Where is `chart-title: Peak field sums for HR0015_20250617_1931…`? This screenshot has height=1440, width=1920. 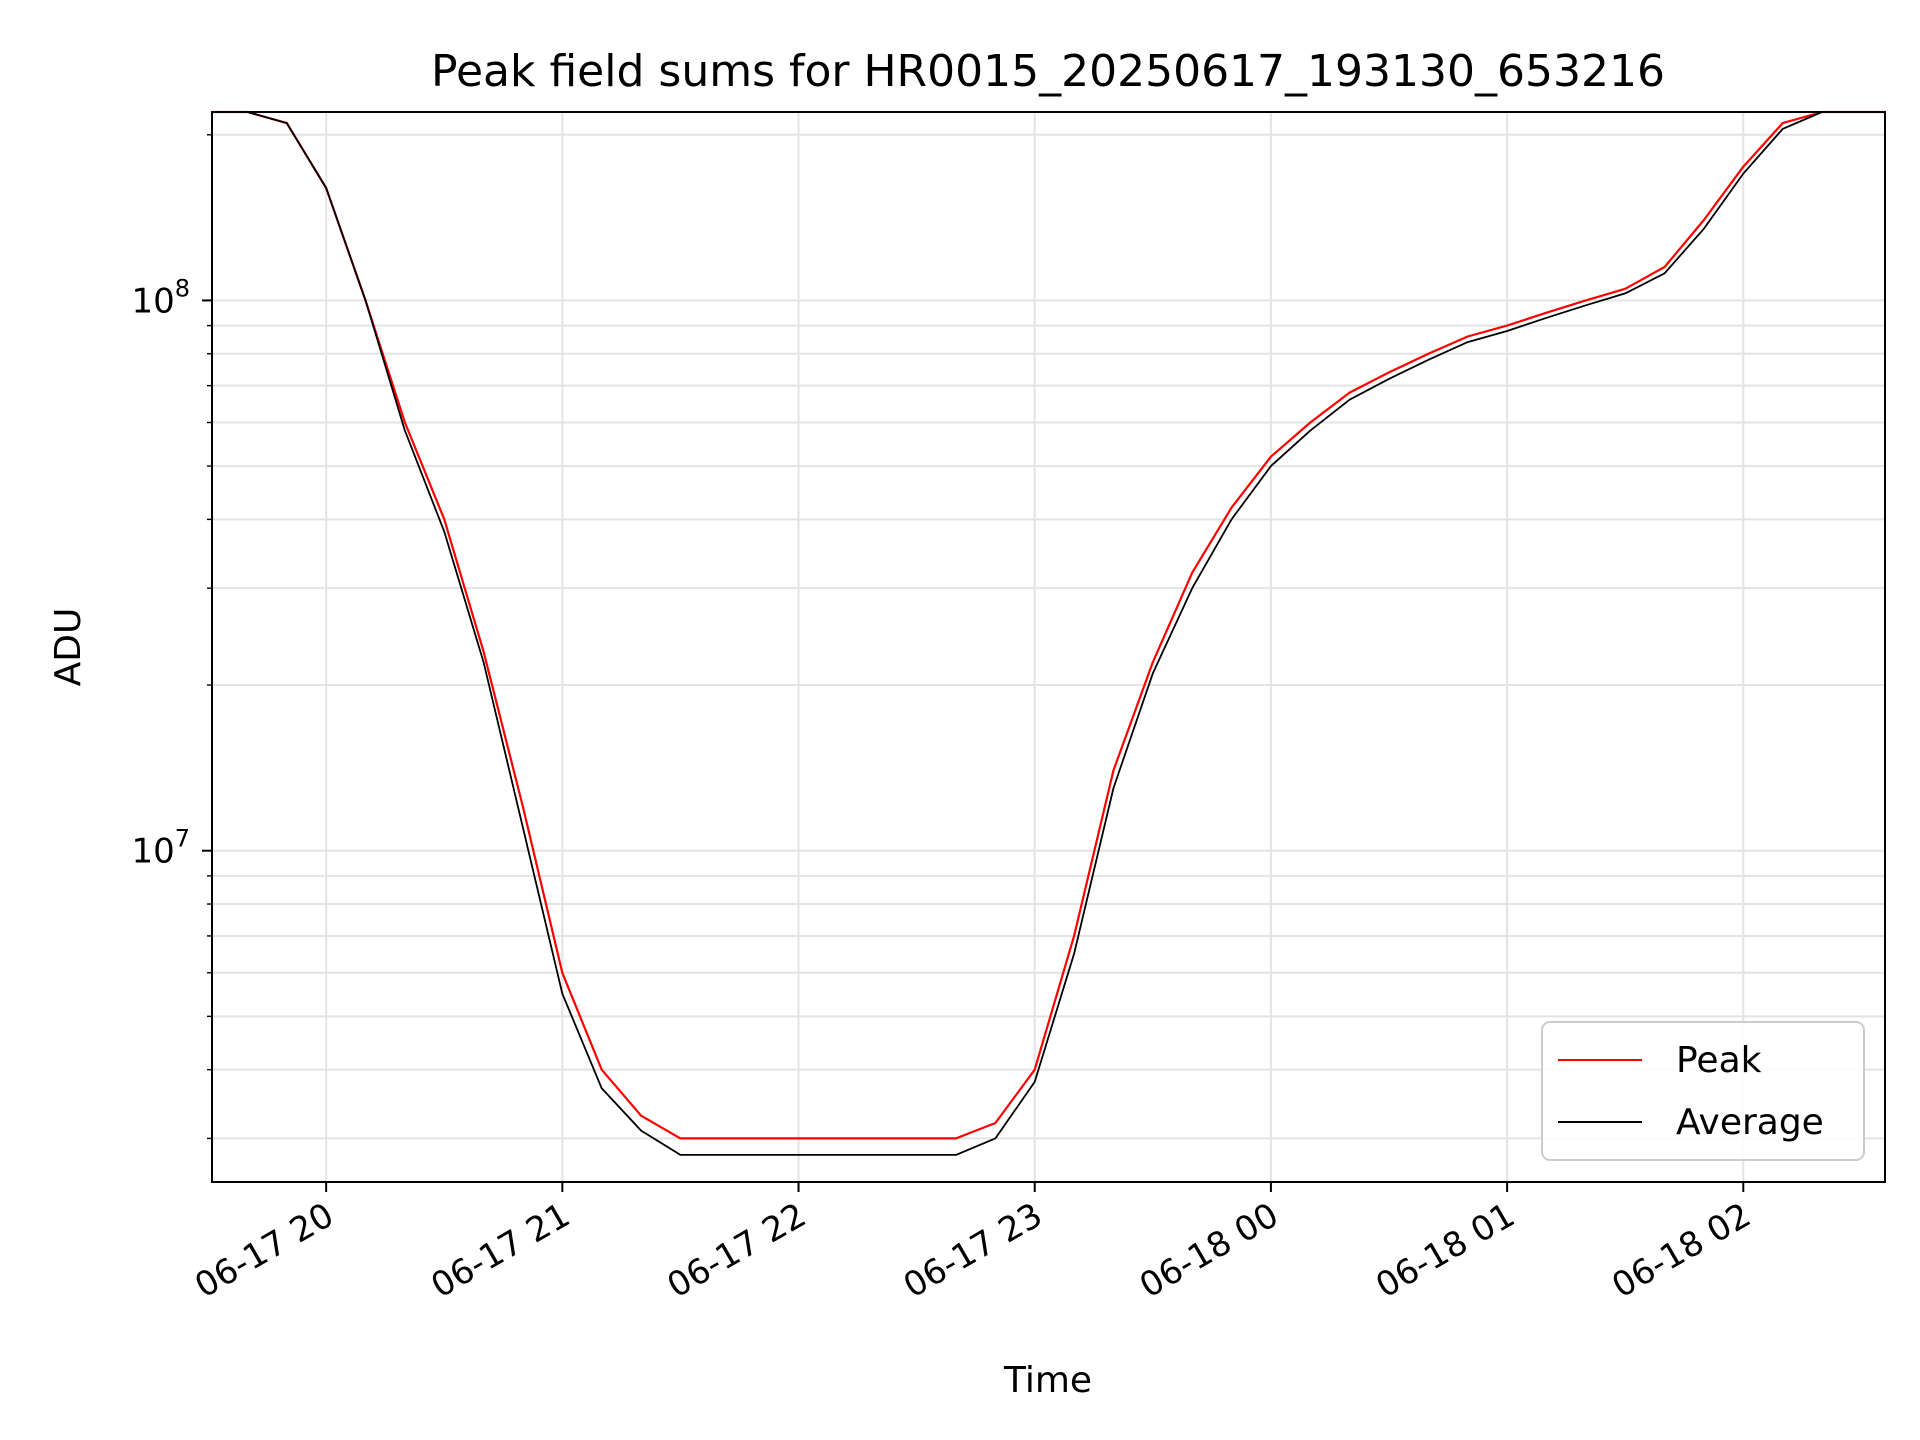 chart-title: Peak field sums for HR0015_20250617_1931… is located at coordinates (1048, 71).